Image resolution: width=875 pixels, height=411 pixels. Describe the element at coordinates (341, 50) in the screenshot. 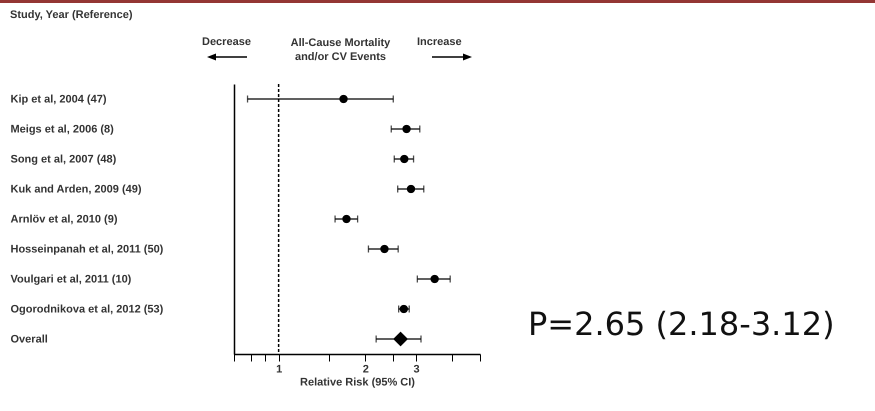

I see `text: All-Cause Mortality and/or CV Events` at that location.